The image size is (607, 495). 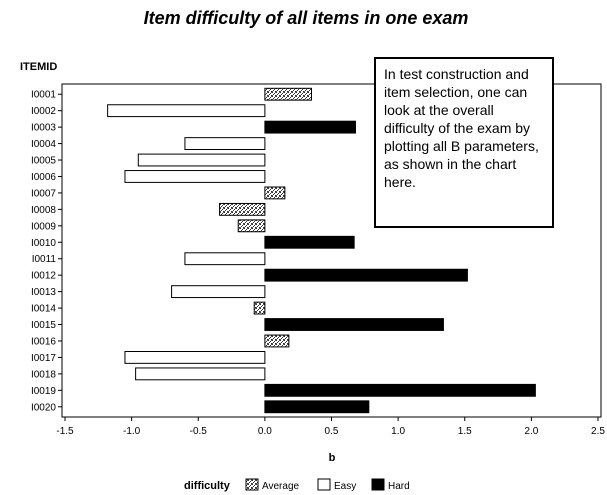 I want to click on y-tick-label: I0010, so click(x=43, y=243).